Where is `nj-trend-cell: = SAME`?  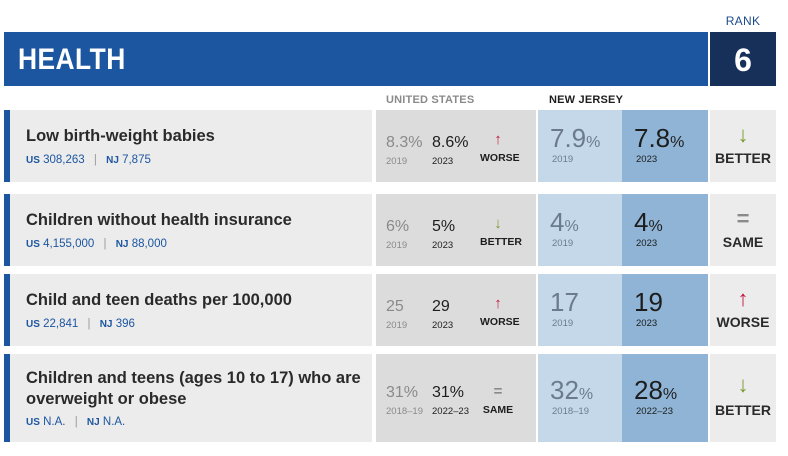
nj-trend-cell: = SAME is located at coordinates (743, 230).